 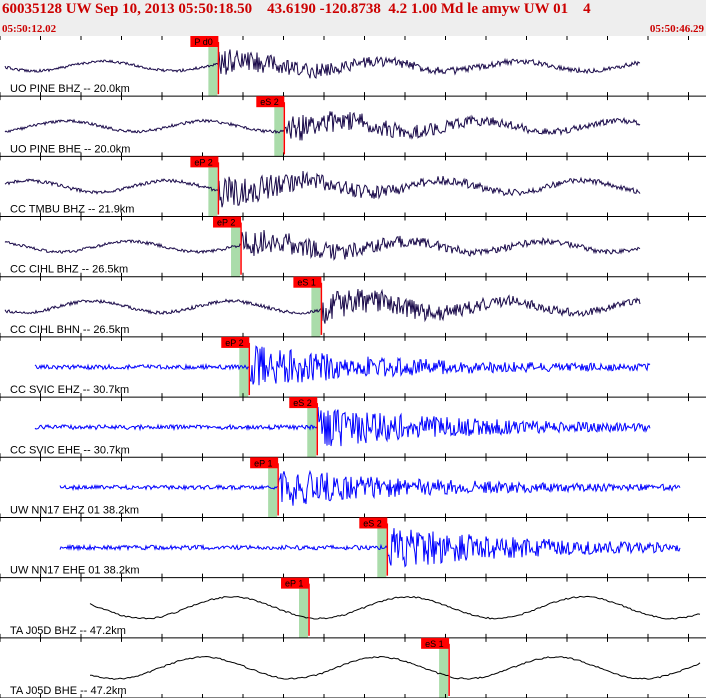 I want to click on trace-label: CC TMBU BHZ -- 21.9km, so click(x=72, y=210).